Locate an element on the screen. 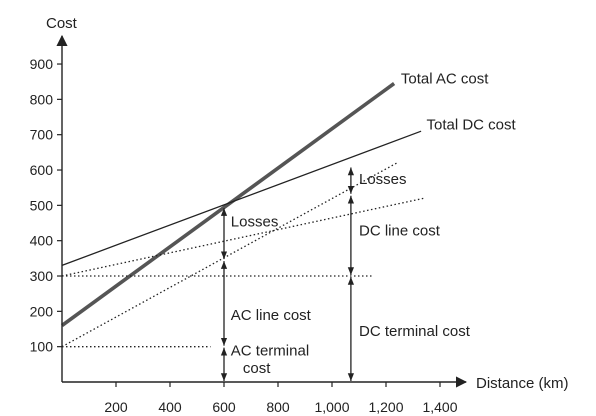  y-ticks: 100 200 300 400 500 600 700 800 900 is located at coordinates (46, 205).